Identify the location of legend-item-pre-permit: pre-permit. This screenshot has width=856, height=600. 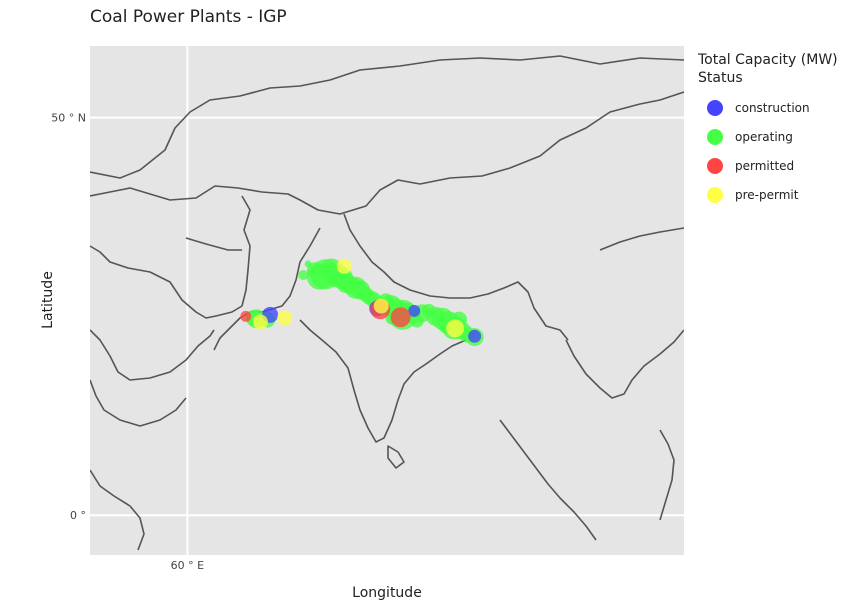
(776, 194).